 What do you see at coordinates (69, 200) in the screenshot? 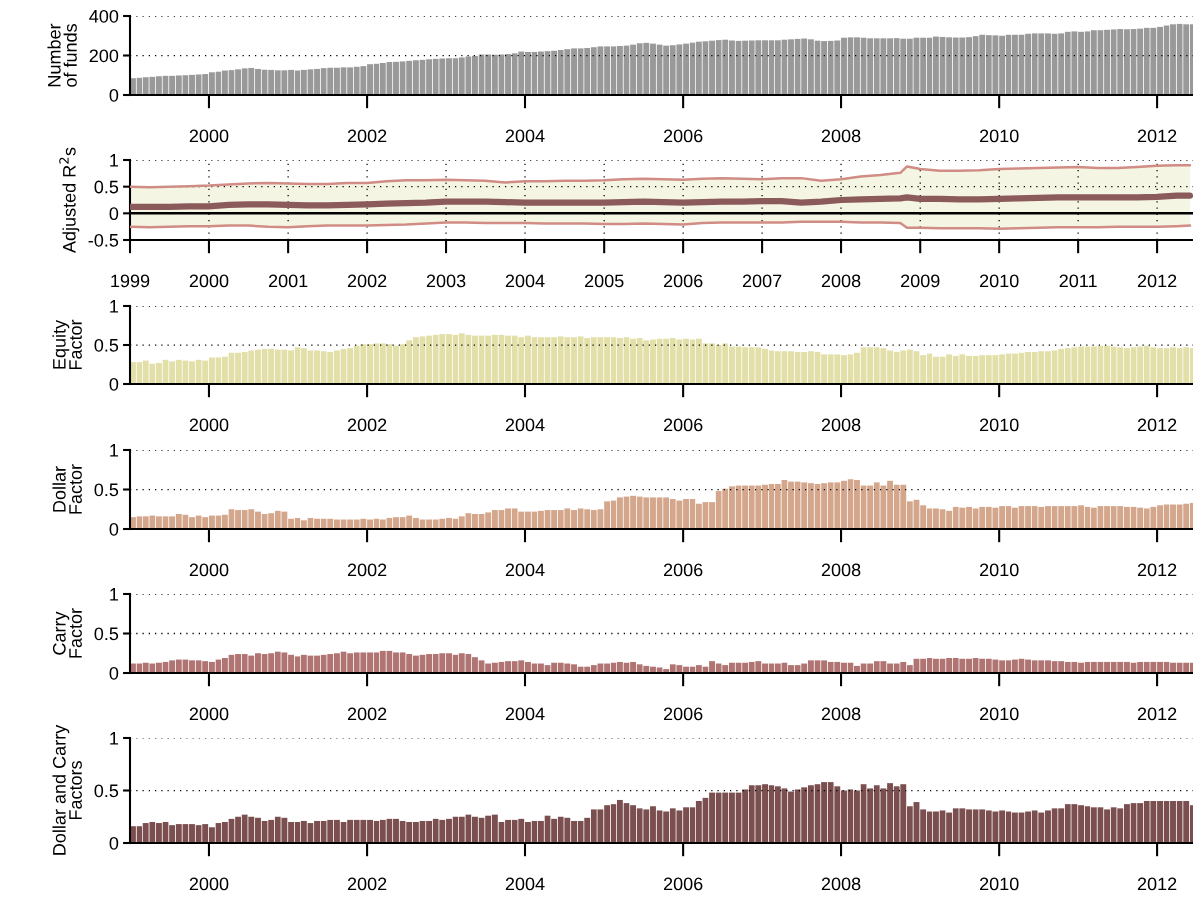
I see `y-axis-title: Adjusted R$^{2}$s` at bounding box center [69, 200].